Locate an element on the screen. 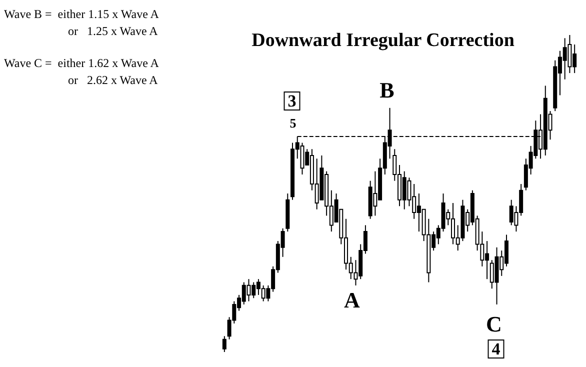 Image resolution: width=586 pixels, height=367 pixels. annotation: B is located at coordinates (387, 90).